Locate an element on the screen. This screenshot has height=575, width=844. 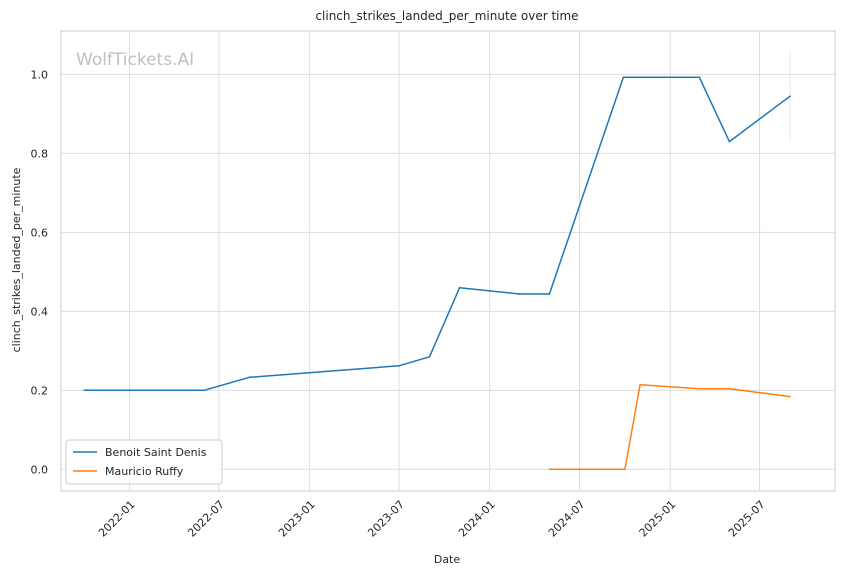
legend-label: Mauricio Ruffy is located at coordinates (144, 471).